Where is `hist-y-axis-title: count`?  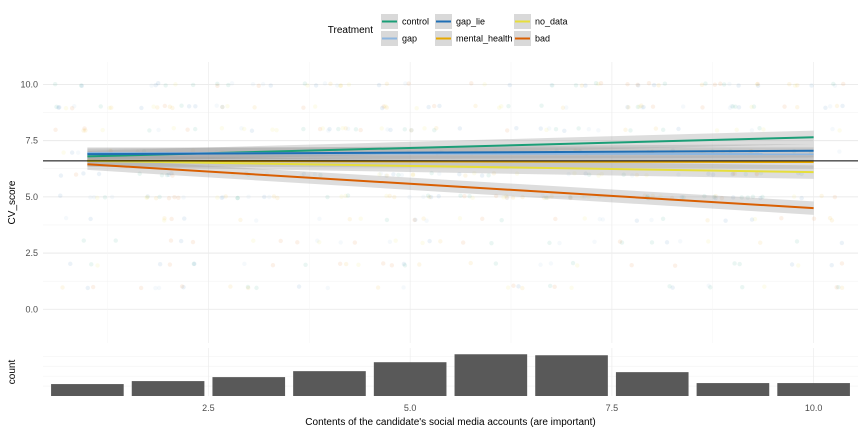
hist-y-axis-title: count is located at coordinates (12, 372).